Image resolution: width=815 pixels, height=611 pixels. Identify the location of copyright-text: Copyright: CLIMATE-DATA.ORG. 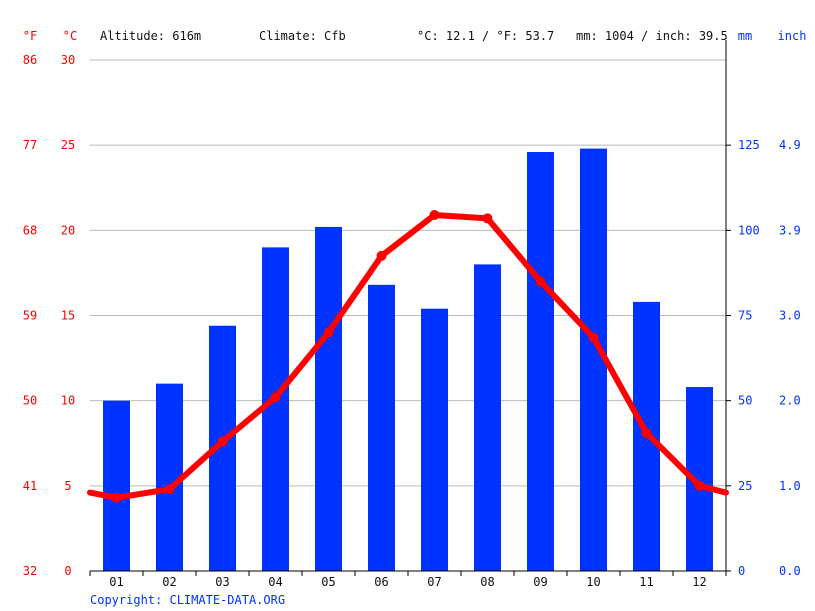
(187, 600).